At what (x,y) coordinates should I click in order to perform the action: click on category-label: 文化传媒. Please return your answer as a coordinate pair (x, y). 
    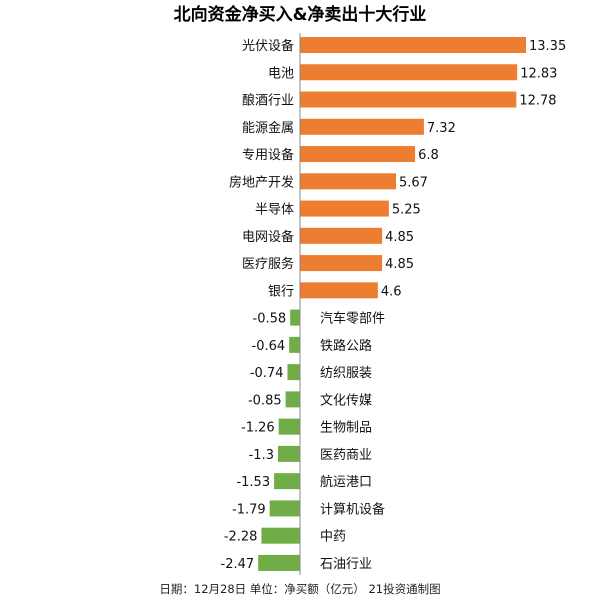
    Looking at the image, I should click on (346, 400).